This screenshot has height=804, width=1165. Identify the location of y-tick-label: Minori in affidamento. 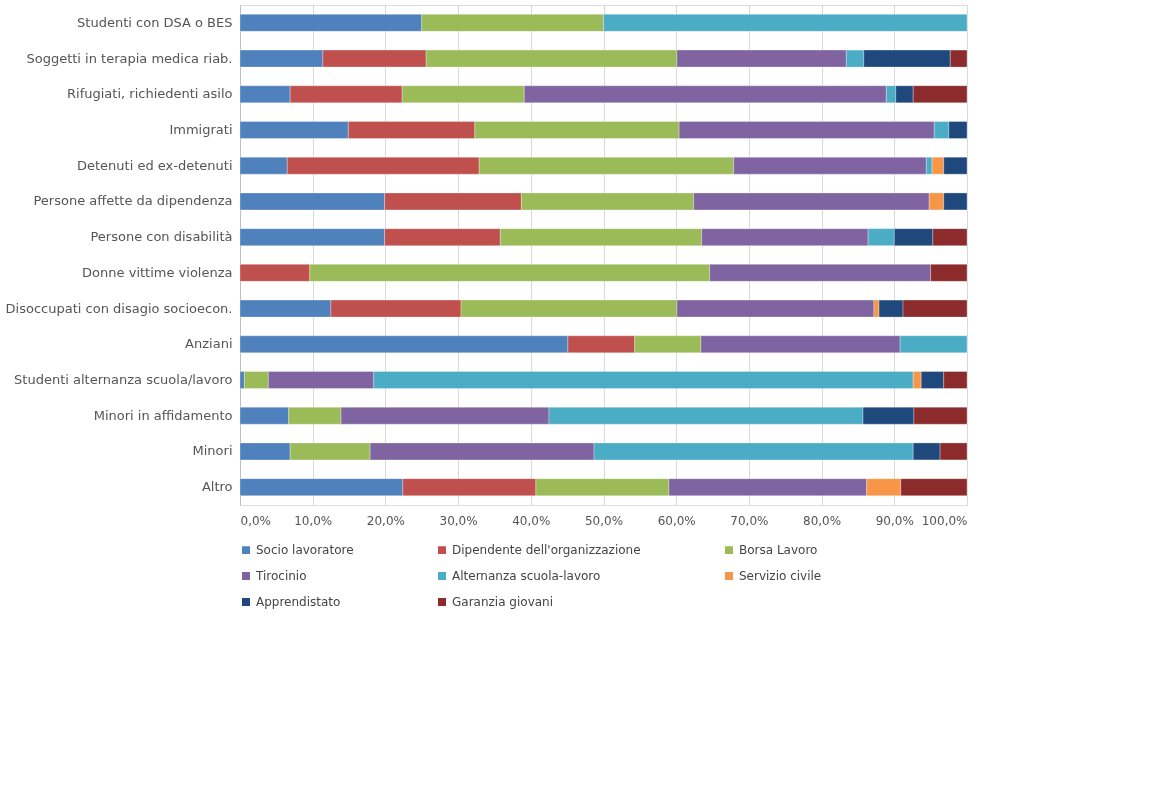
(163, 415).